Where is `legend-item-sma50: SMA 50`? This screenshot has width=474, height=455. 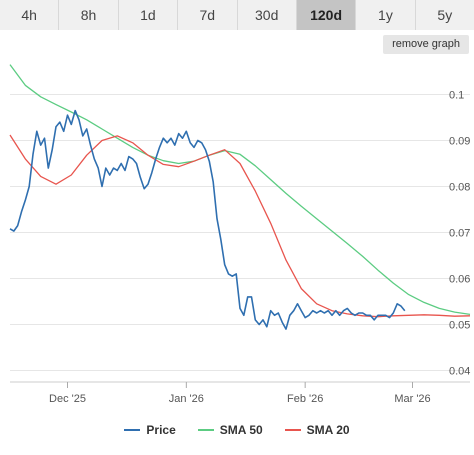
legend-item-sma50: SMA 50 is located at coordinates (230, 430).